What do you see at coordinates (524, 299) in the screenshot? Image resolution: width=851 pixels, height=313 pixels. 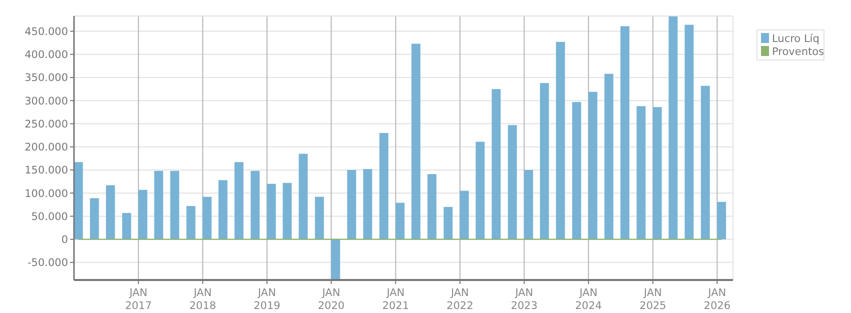 I see `x-tick-label: JAN 2023` at bounding box center [524, 299].